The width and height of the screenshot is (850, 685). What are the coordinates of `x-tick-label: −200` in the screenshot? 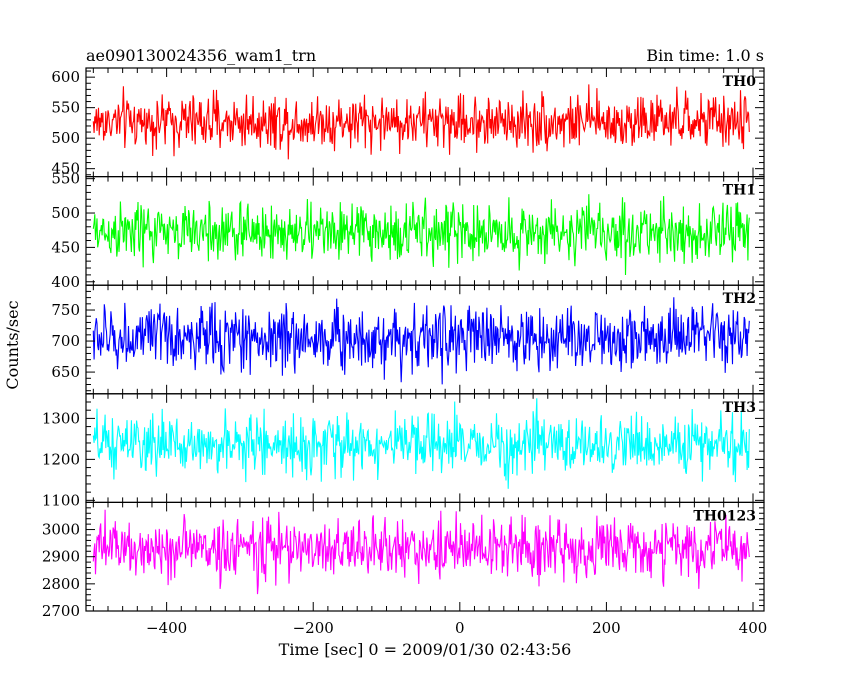 It's located at (313, 628).